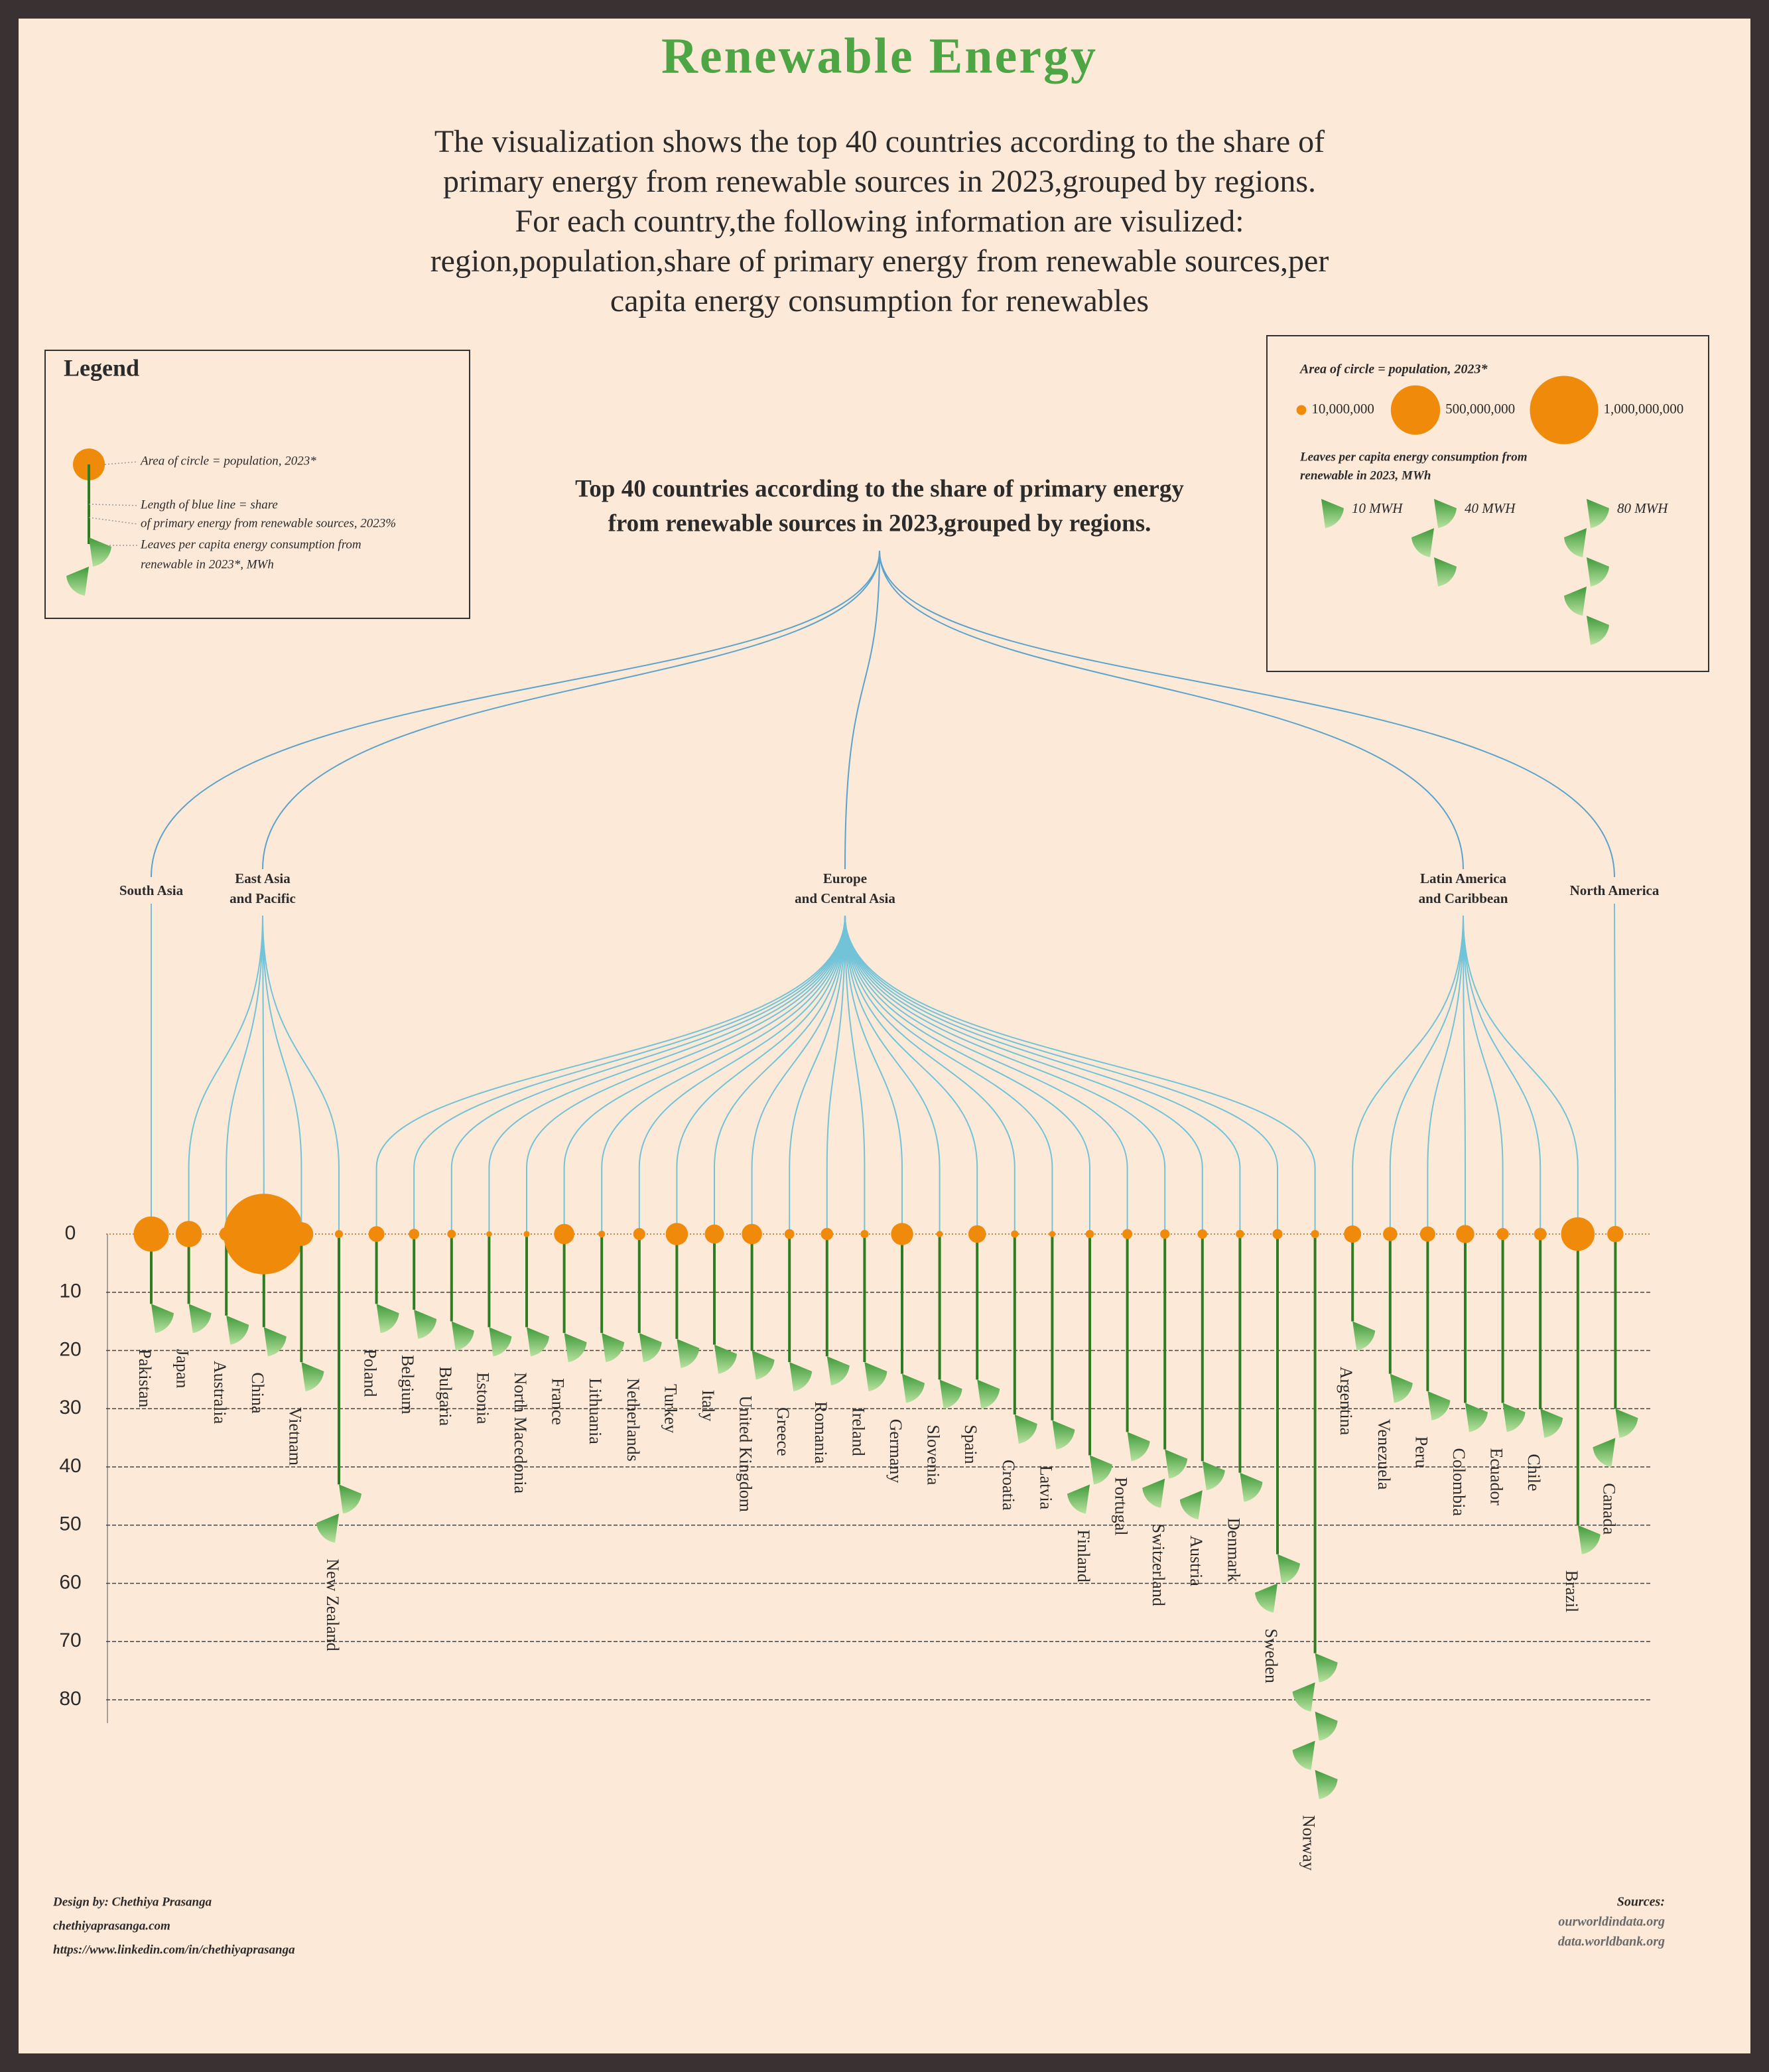 This screenshot has height=2072, width=1769. What do you see at coordinates (70, 1640) in the screenshot?
I see `y-tick-label: 70` at bounding box center [70, 1640].